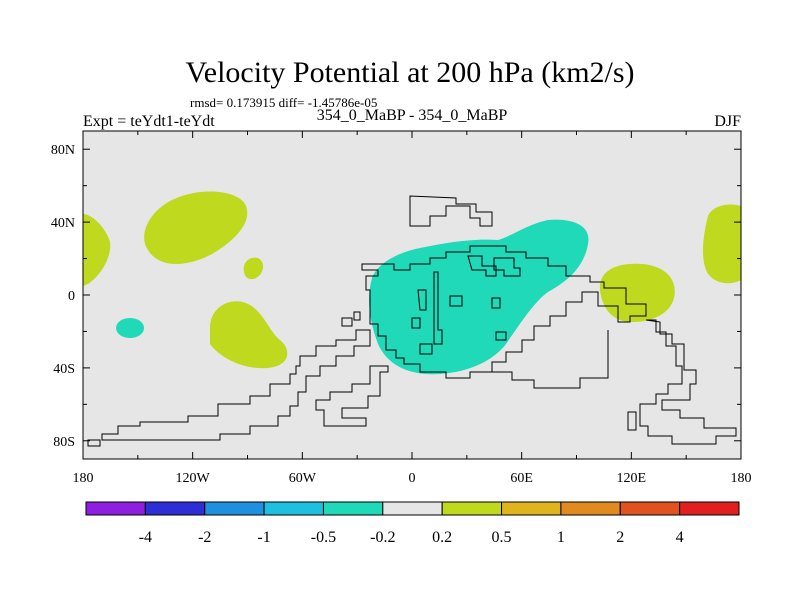 The width and height of the screenshot is (800, 600). I want to click on positive-north-pacific-region, so click(196, 227).